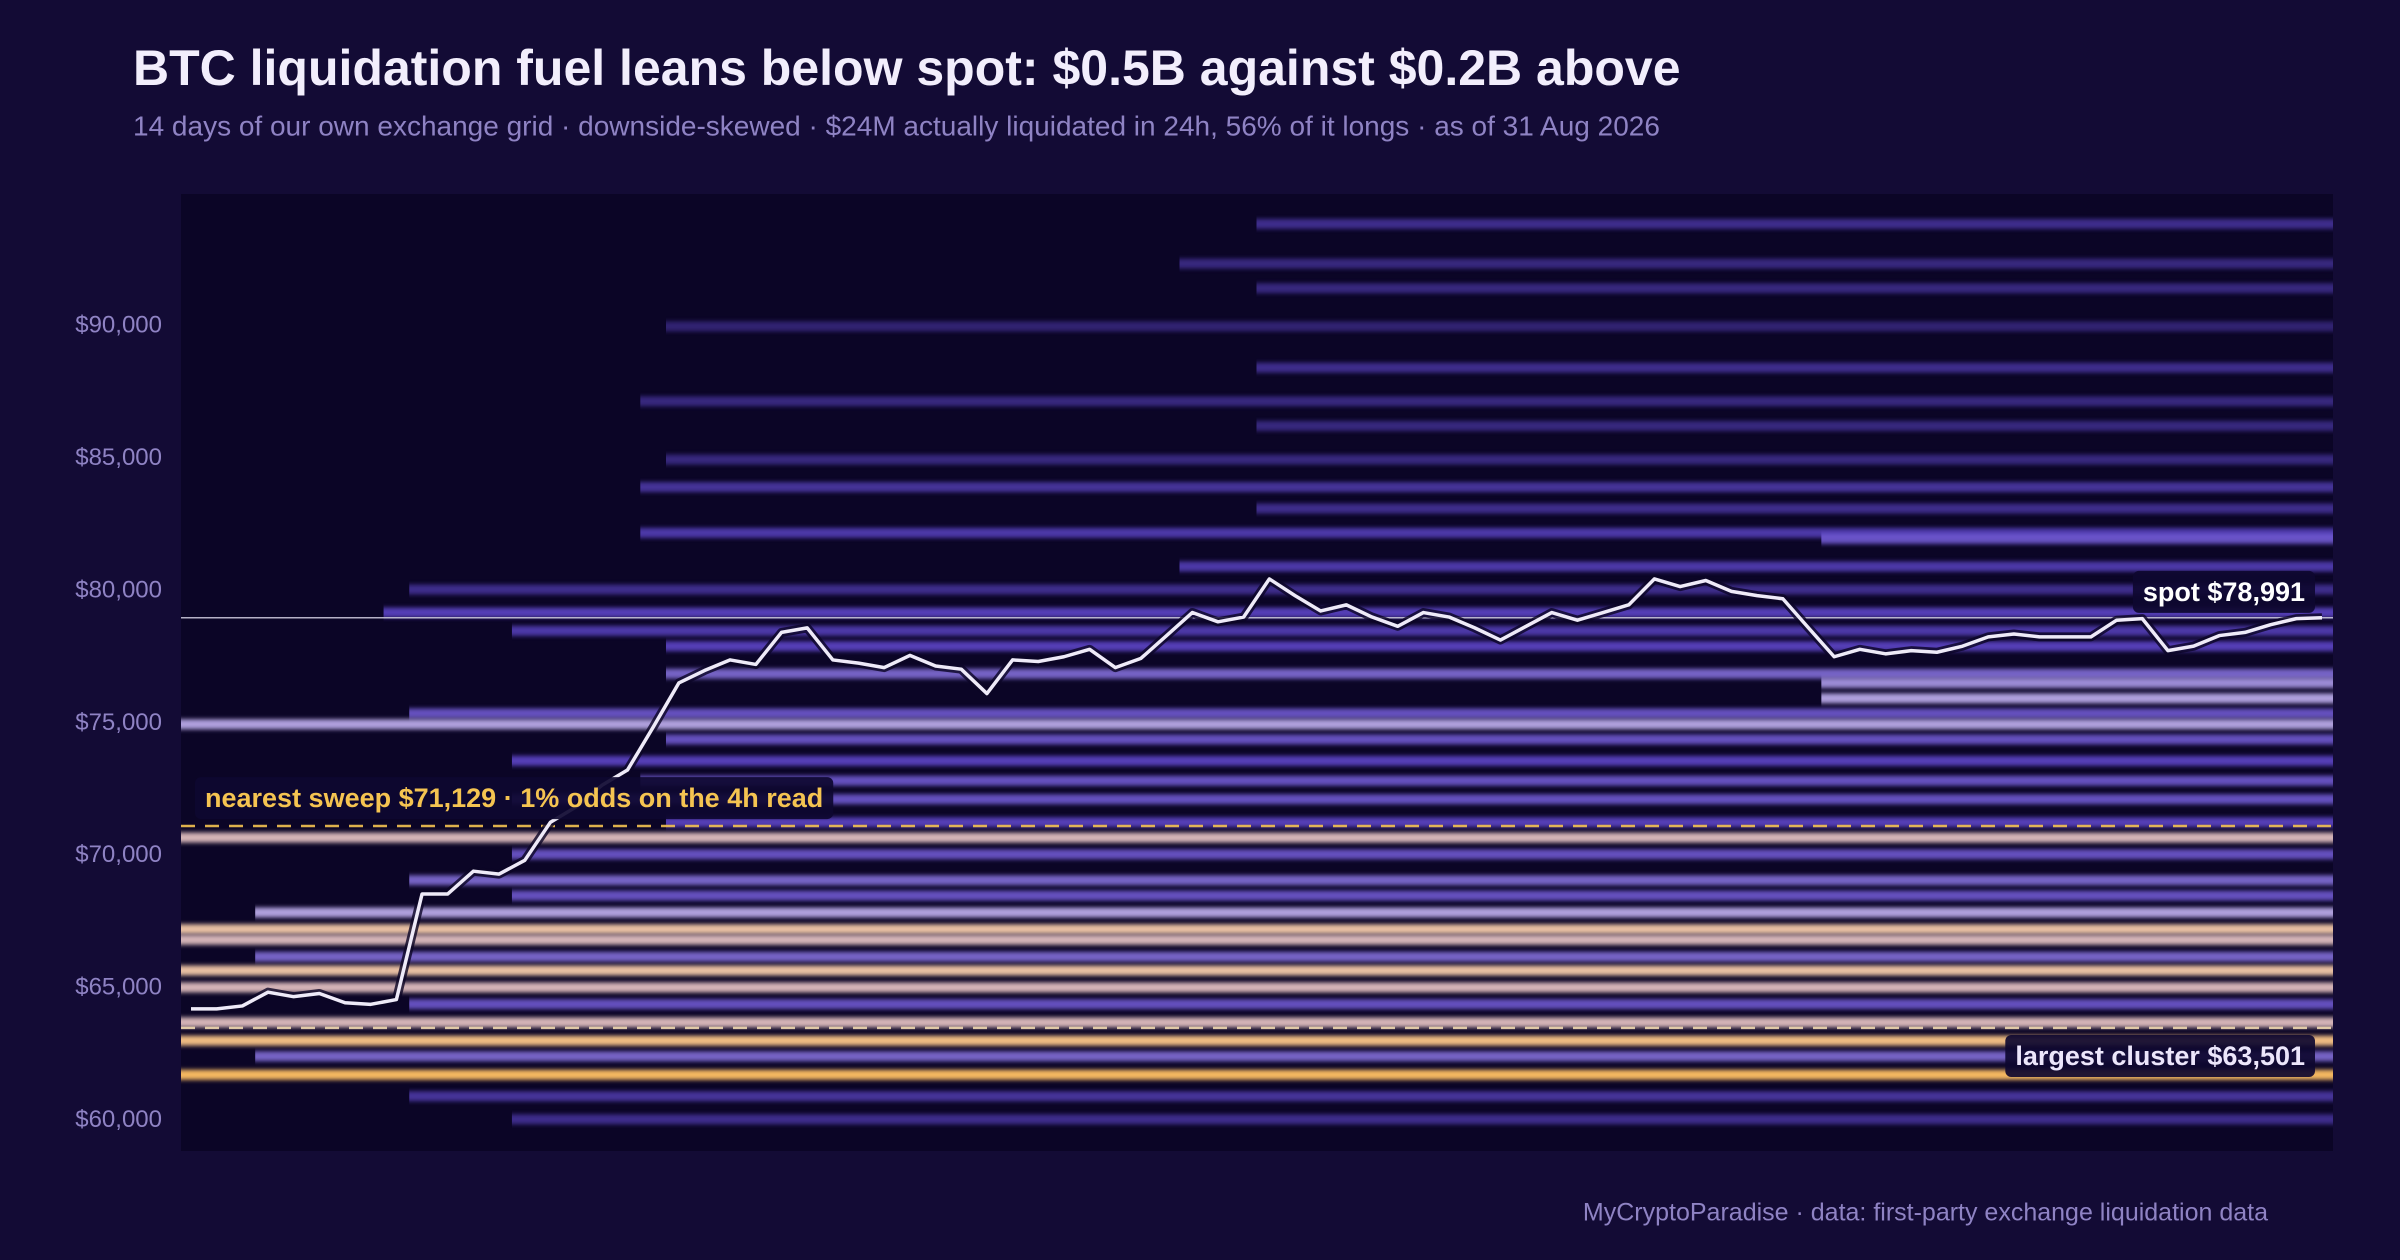 The width and height of the screenshot is (2400, 1260). Describe the element at coordinates (118, 325) in the screenshot. I see `y-tick-label: $90,000` at that location.